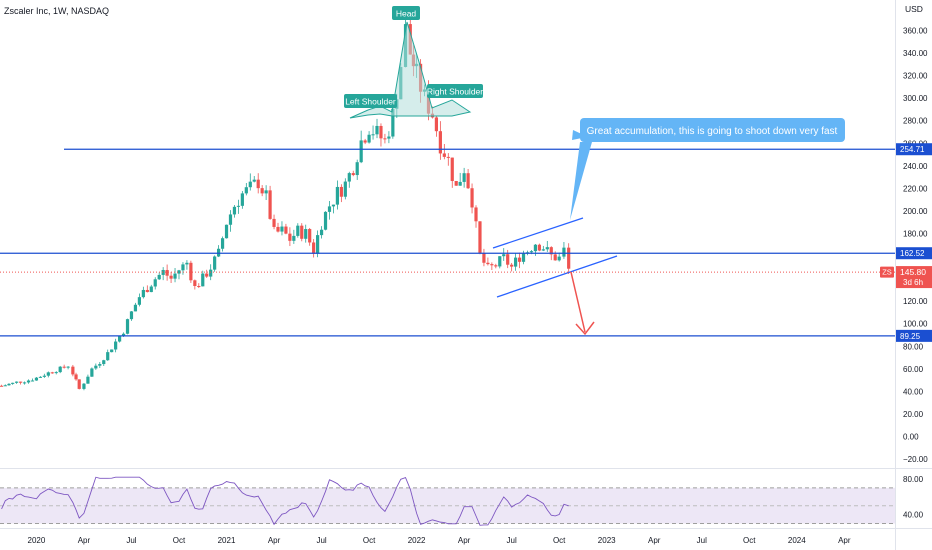 This screenshot has height=550, width=932. Describe the element at coordinates (915, 98) in the screenshot. I see `y-tick-label: 300.00` at that location.